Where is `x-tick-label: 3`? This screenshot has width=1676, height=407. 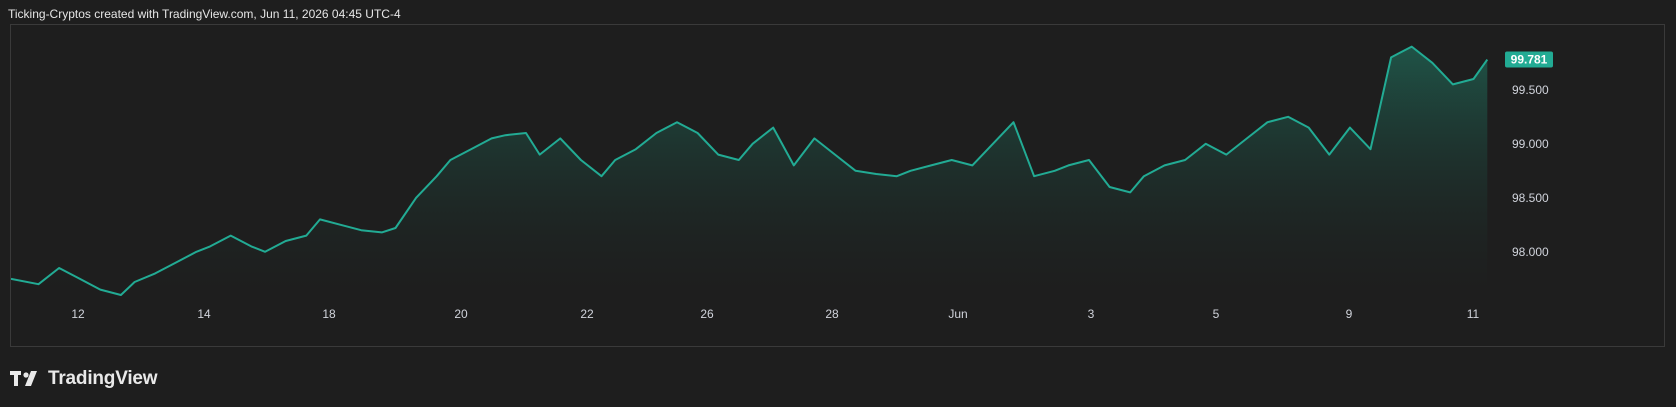
x-tick-label: 3 is located at coordinates (1091, 314).